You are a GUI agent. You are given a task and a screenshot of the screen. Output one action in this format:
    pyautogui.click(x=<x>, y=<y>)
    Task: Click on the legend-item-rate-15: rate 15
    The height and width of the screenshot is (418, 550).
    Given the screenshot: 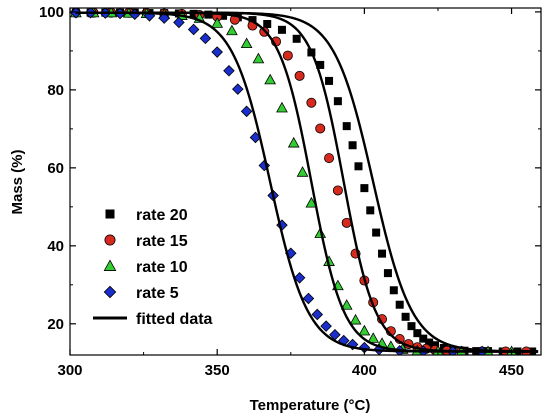 What is the action you would take?
    pyautogui.click(x=146, y=241)
    